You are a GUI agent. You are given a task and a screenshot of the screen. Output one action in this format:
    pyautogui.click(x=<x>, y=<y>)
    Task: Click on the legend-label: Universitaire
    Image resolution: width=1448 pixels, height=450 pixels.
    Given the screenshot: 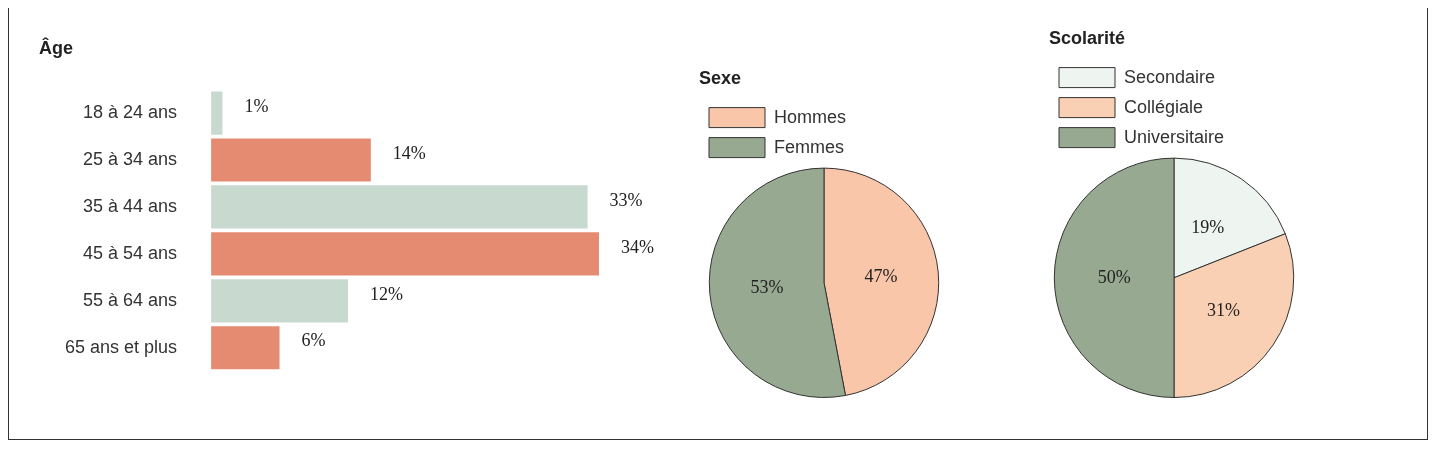 What is the action you would take?
    pyautogui.click(x=1174, y=136)
    